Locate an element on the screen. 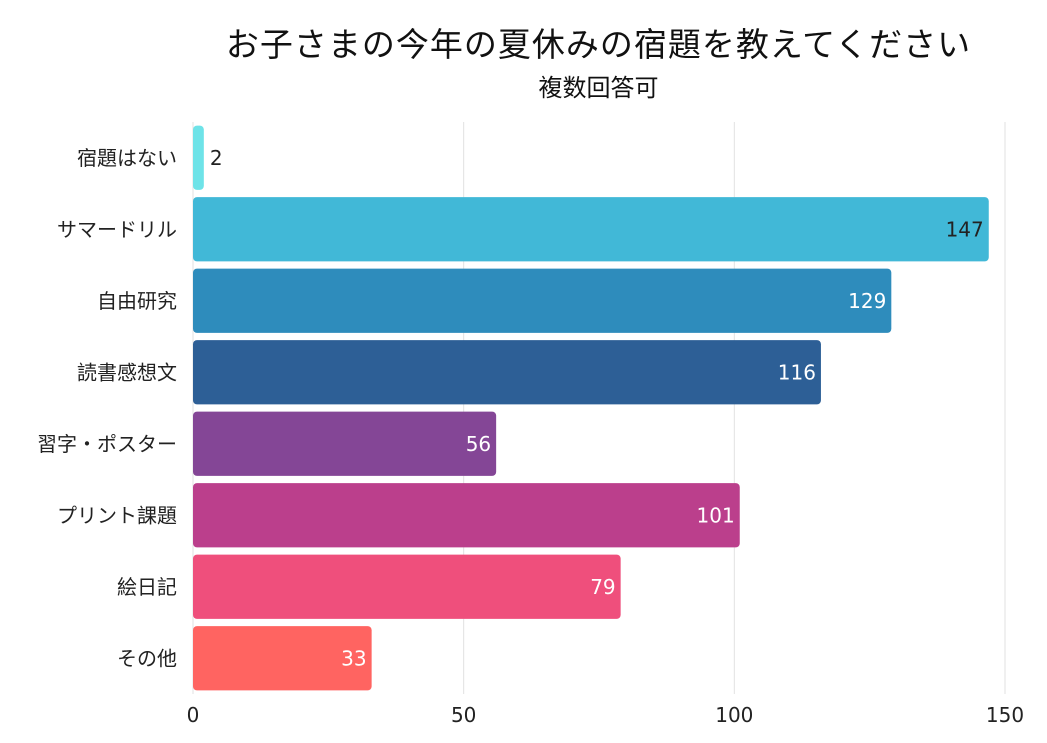 The image size is (1047, 743). category-label-2: 自由研究 is located at coordinates (137, 301).